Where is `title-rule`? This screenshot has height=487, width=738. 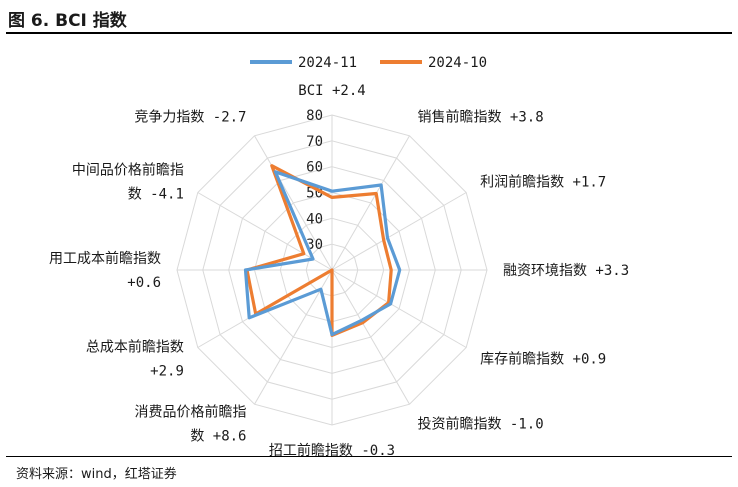 title-rule is located at coordinates (369, 33).